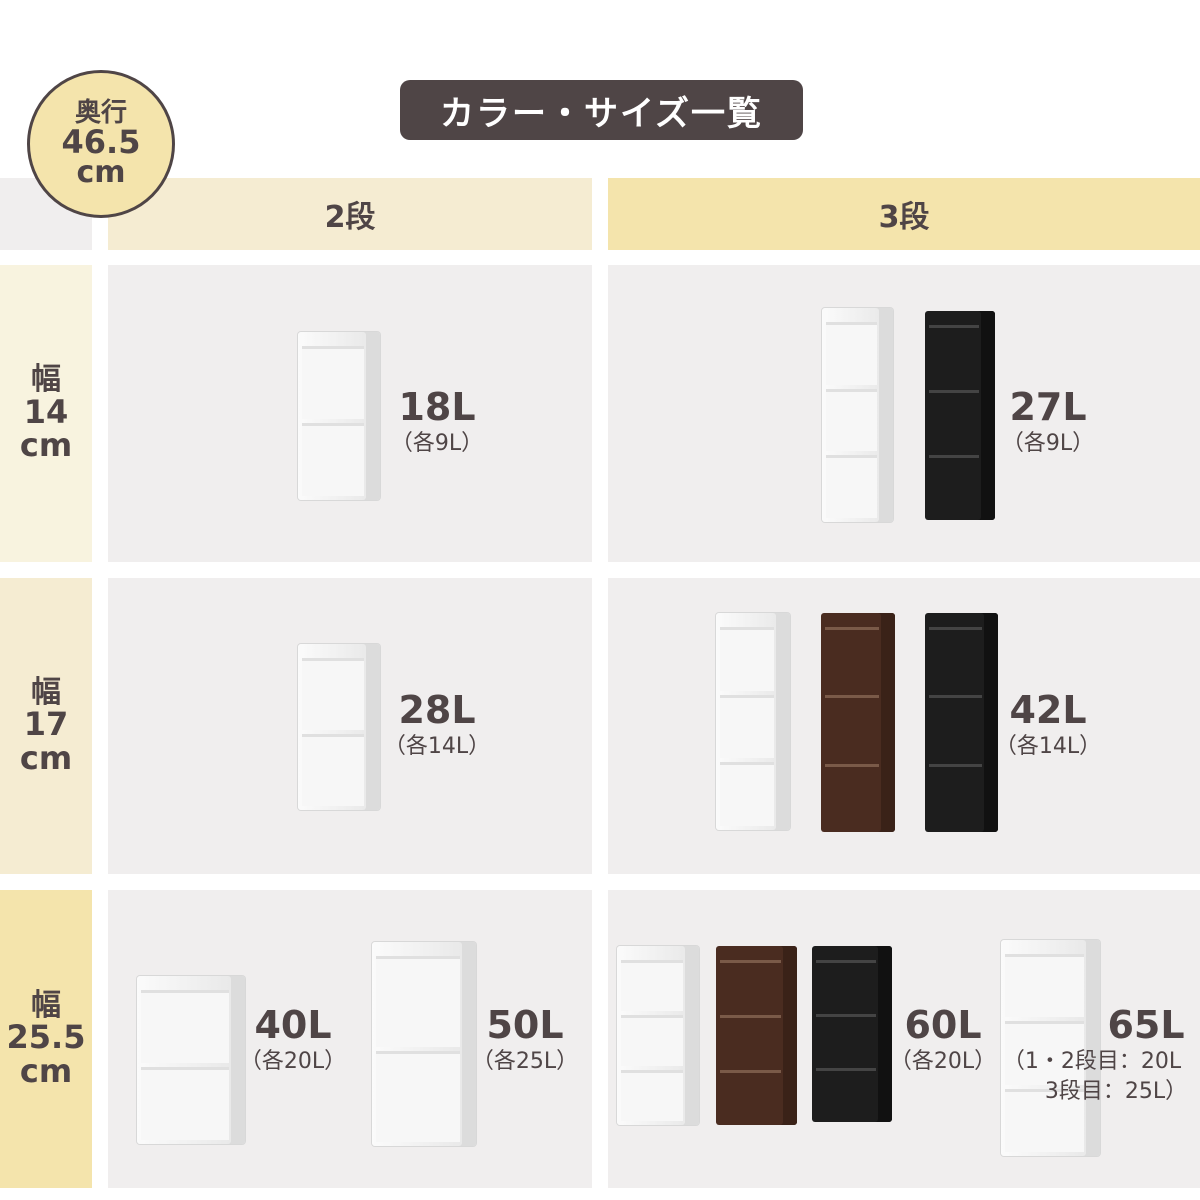  I want to click on volume-detail: （各25L）, so click(525, 1061).